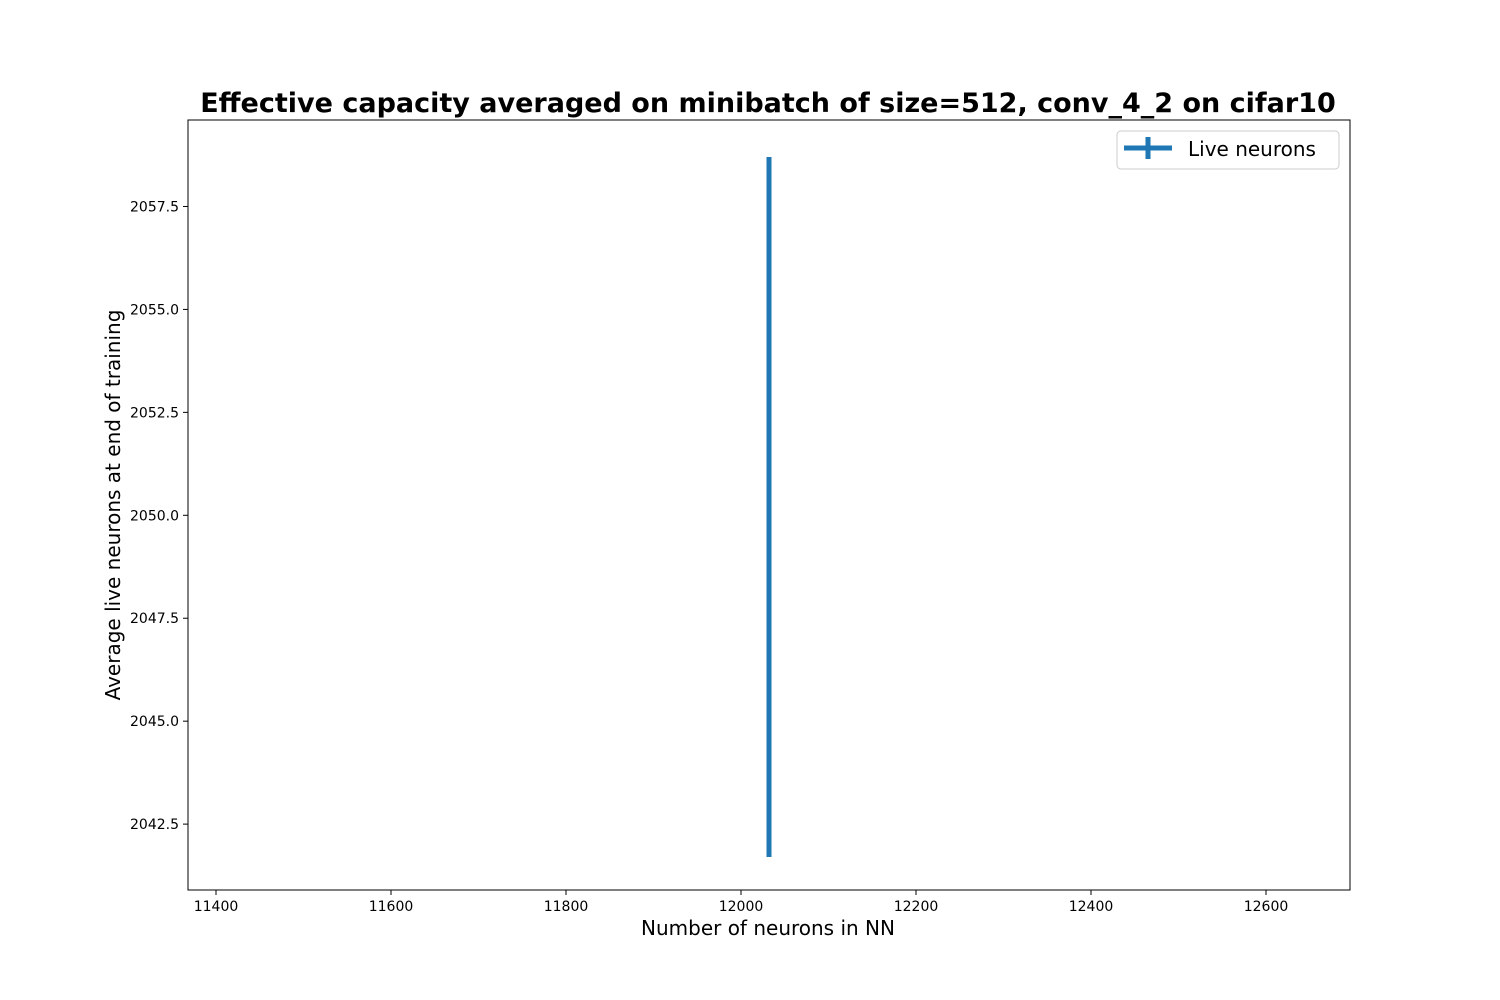  Describe the element at coordinates (113, 505) in the screenshot. I see `y-axis-label: Average live neurons at end of training` at that location.